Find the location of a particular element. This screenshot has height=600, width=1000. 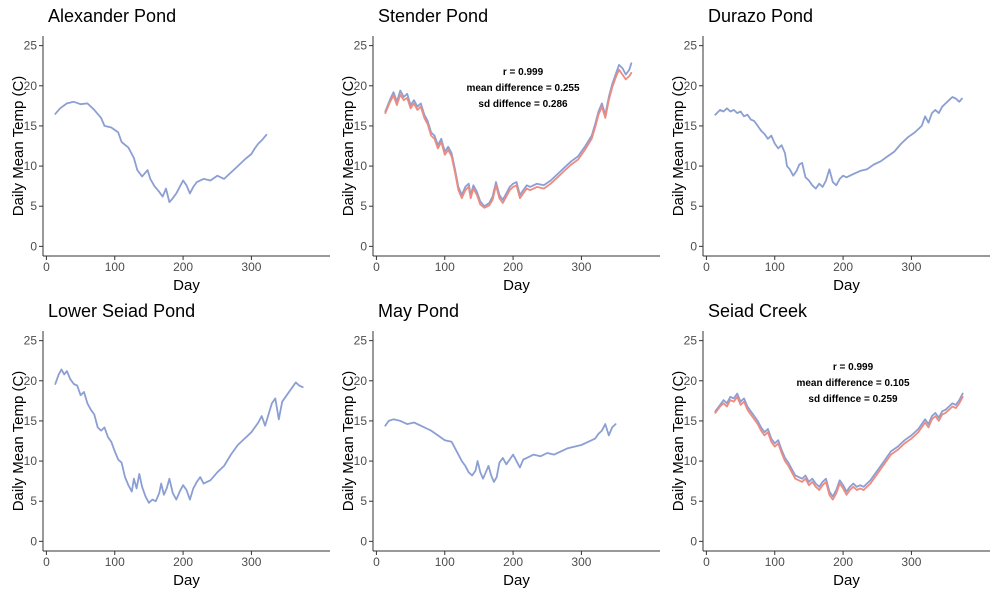

chart-title: Stender Pond is located at coordinates (433, 16).